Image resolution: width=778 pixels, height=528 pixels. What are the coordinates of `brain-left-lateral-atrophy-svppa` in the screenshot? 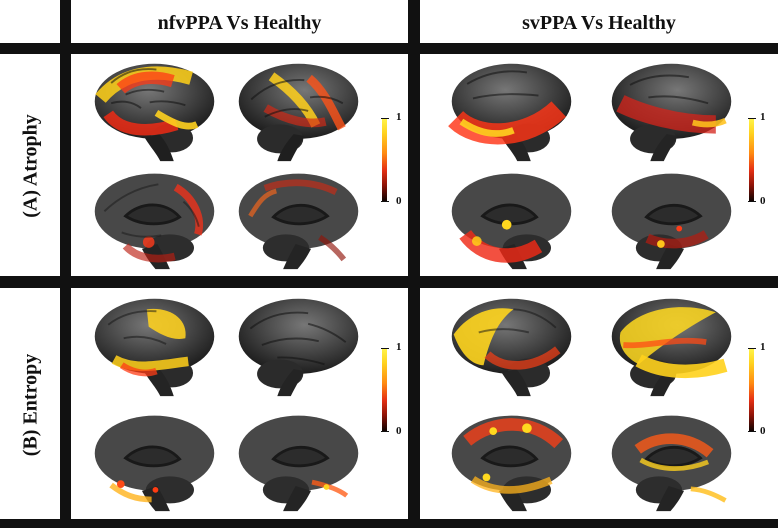 It's located at (510, 112).